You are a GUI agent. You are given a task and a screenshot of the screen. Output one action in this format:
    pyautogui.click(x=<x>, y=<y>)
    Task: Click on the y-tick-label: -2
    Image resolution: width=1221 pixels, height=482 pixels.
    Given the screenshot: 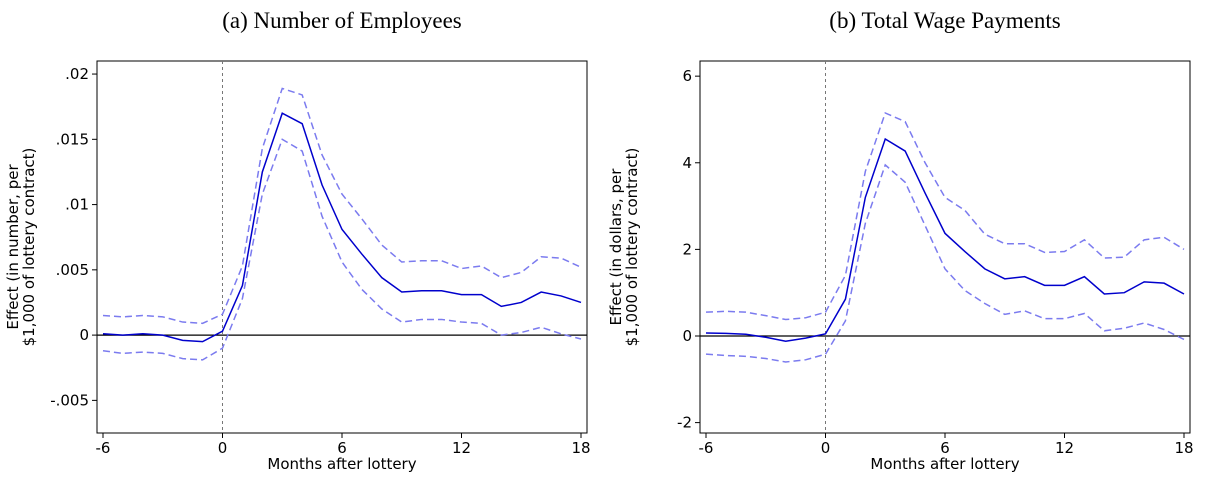 What is the action you would take?
    pyautogui.click(x=684, y=423)
    